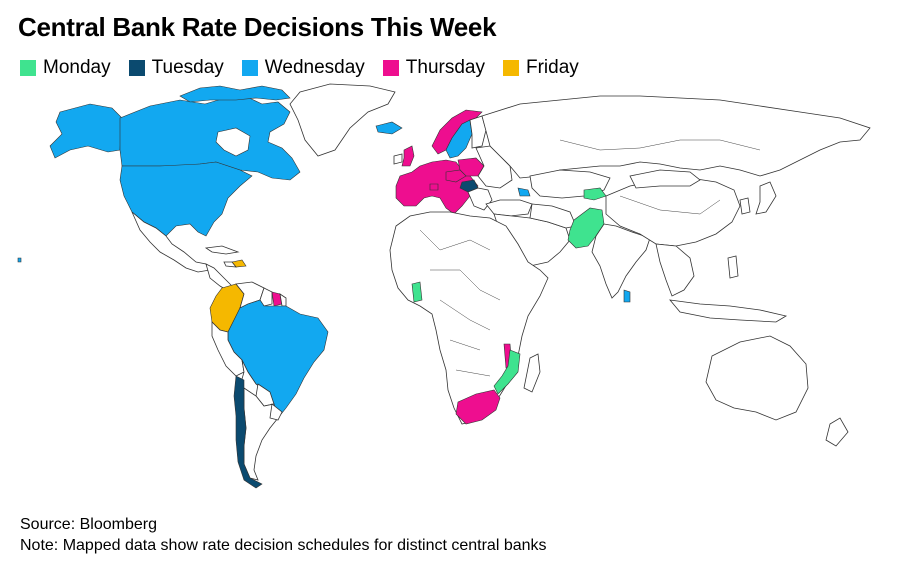 This screenshot has height=584, width=900. What do you see at coordinates (757, 378) in the screenshot?
I see `australia` at bounding box center [757, 378].